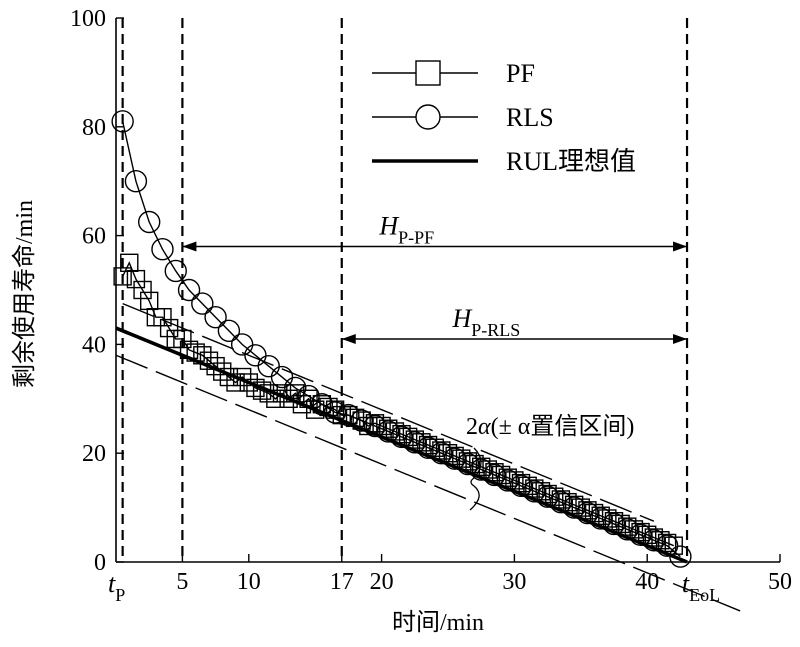  What do you see at coordinates (94, 345) in the screenshot?
I see `y-tick-label: 40` at bounding box center [94, 345].